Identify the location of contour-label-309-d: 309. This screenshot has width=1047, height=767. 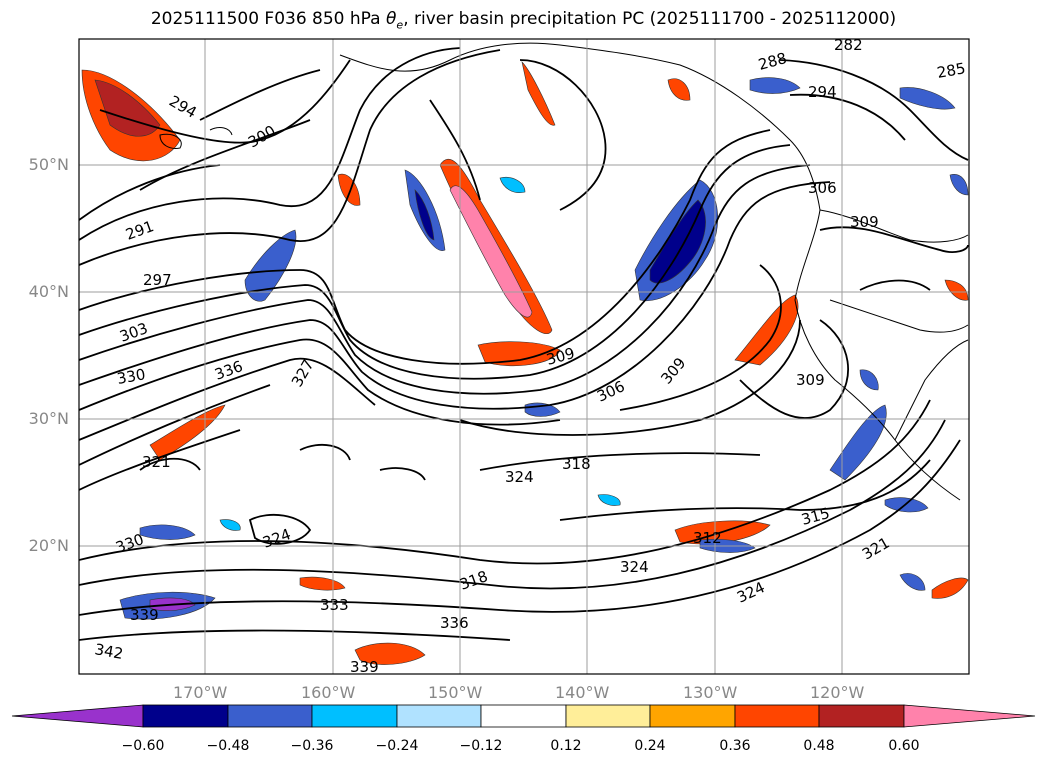
(864, 222).